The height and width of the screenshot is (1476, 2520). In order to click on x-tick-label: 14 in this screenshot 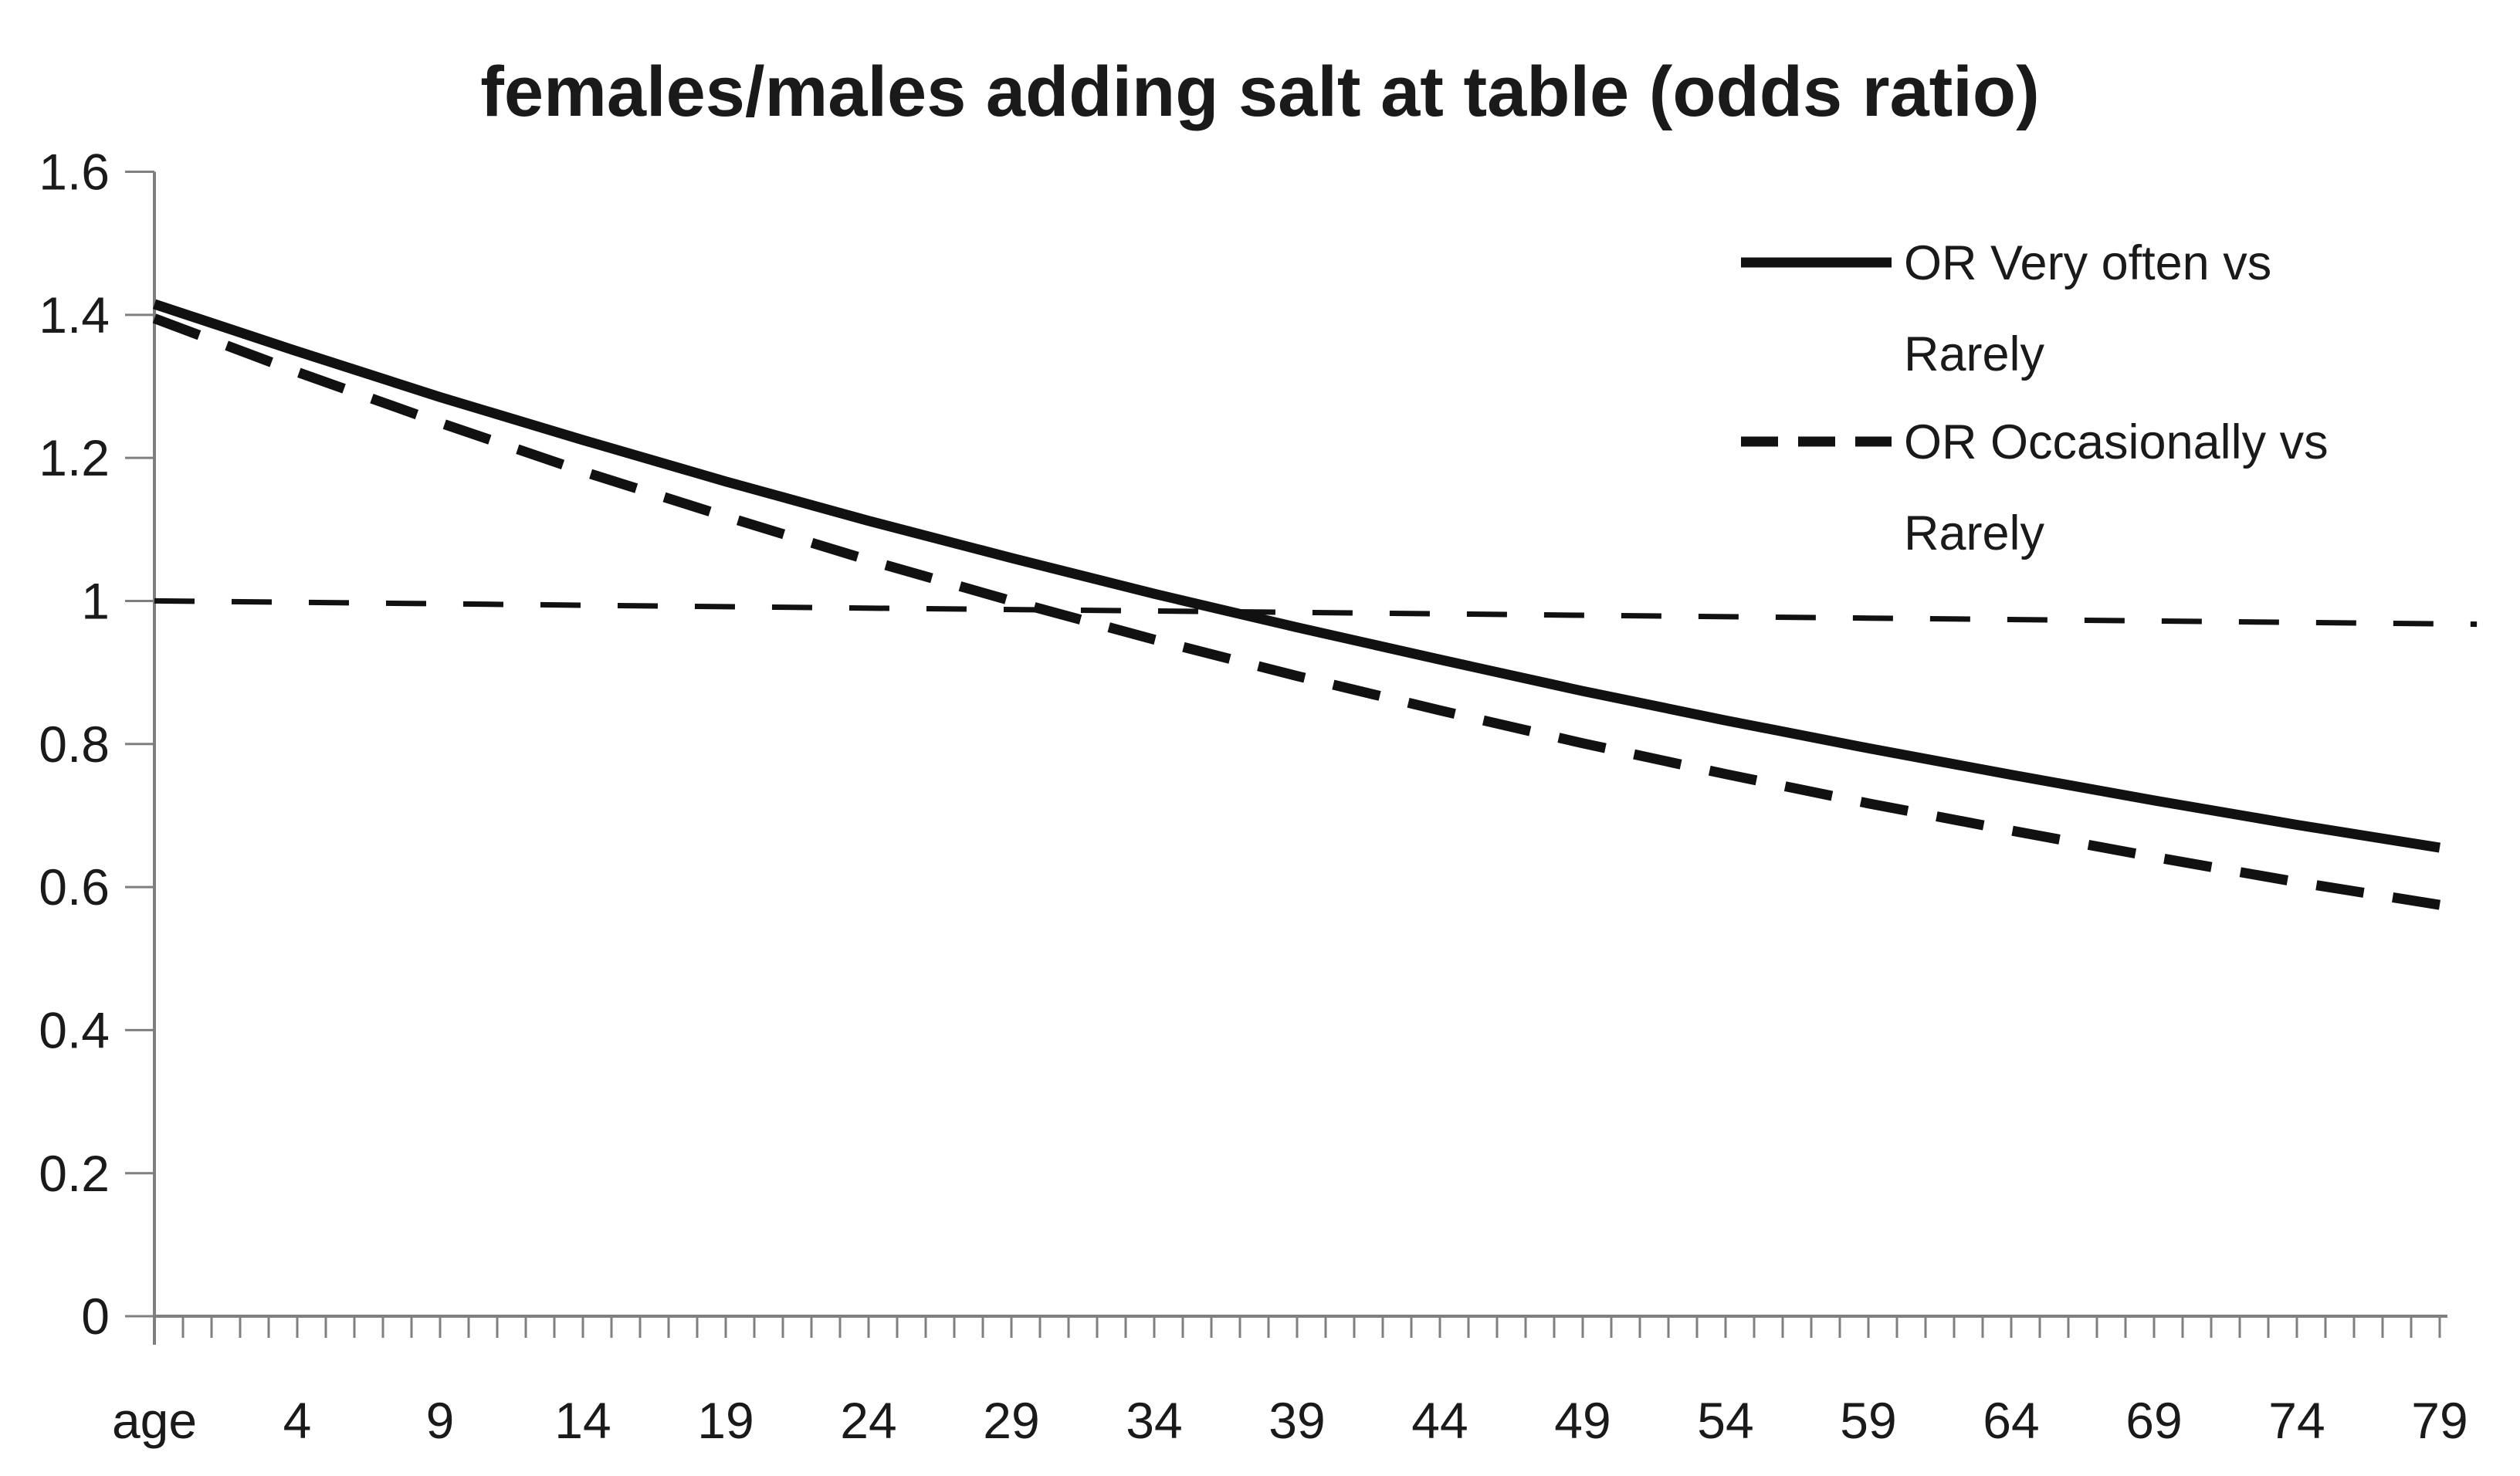, I will do `click(582, 1420)`.